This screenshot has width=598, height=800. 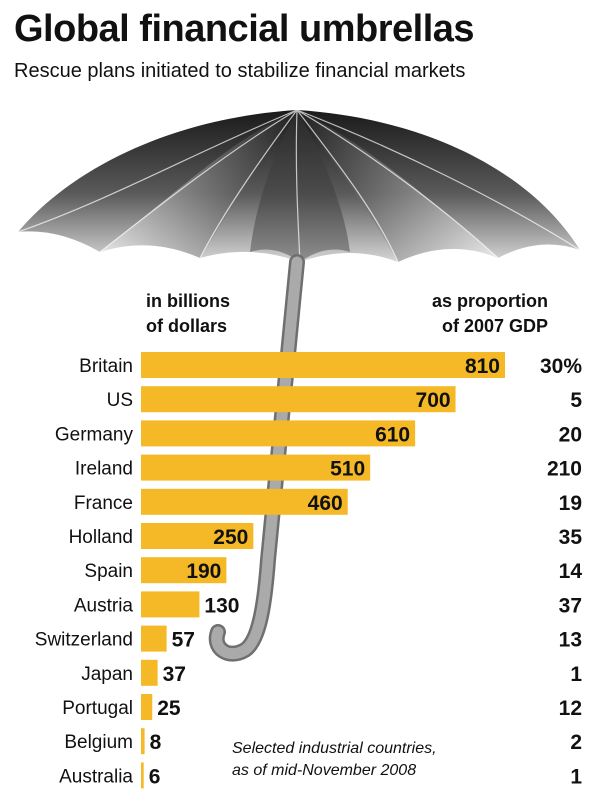 What do you see at coordinates (155, 776) in the screenshot?
I see `value-label: 6` at bounding box center [155, 776].